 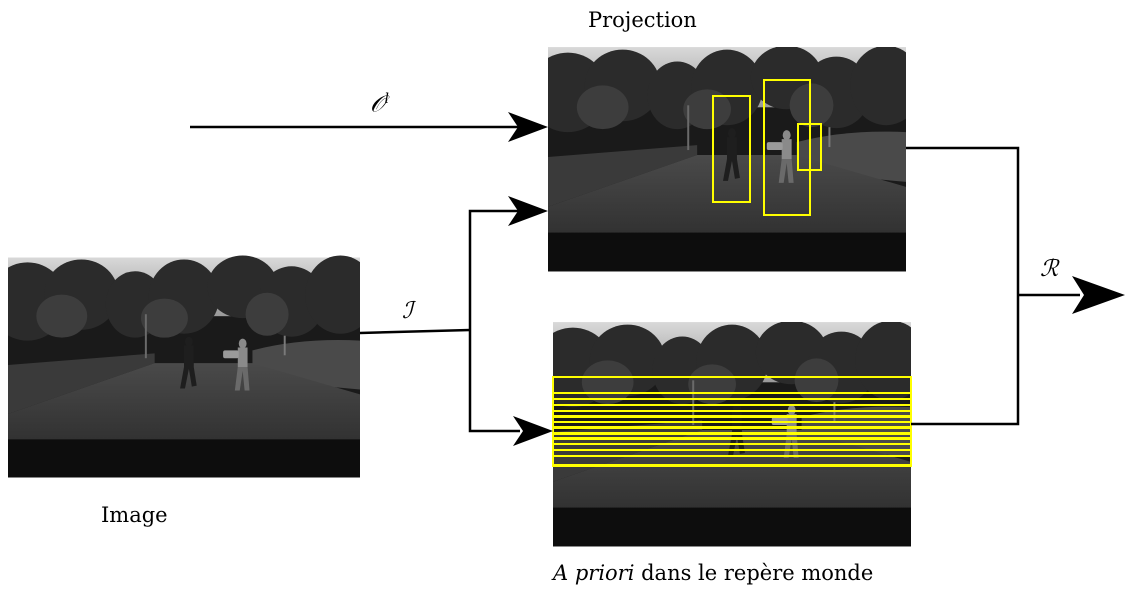 What do you see at coordinates (415, 331) in the screenshot?
I see `arrow-I-trunk` at bounding box center [415, 331].